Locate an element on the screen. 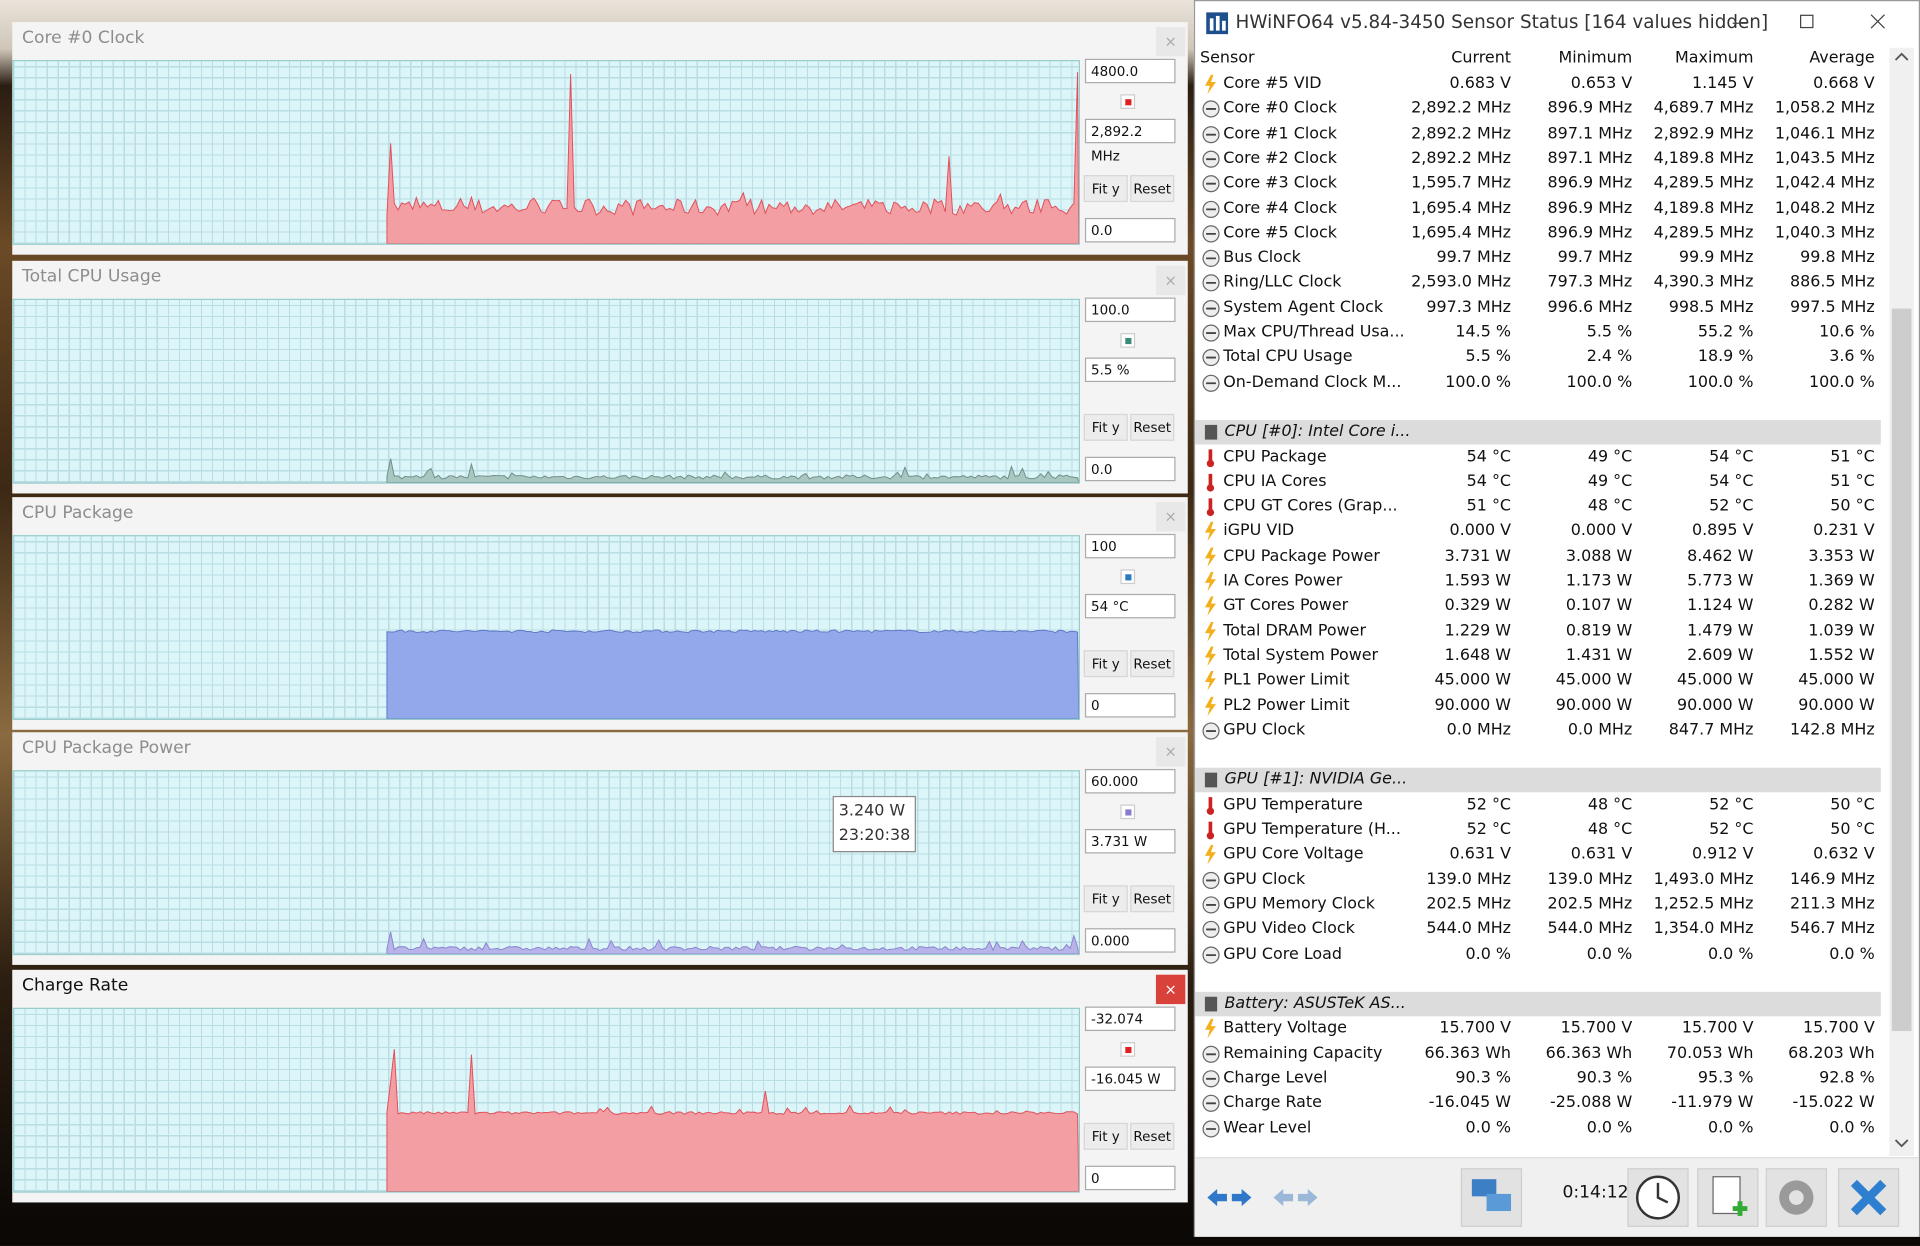 This screenshot has width=1920, height=1246. y-max-field: 100.0 is located at coordinates (1130, 310).